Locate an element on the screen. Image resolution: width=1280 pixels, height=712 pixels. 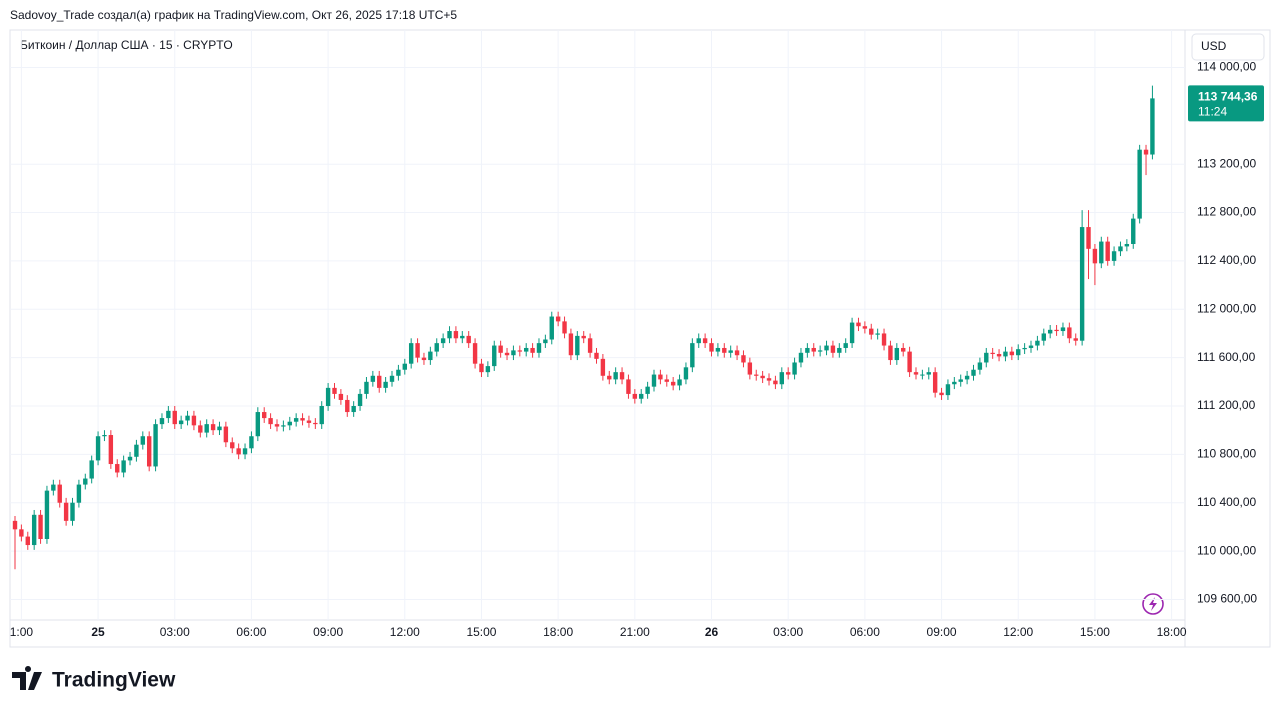
logo-mark is located at coordinates (27, 678).